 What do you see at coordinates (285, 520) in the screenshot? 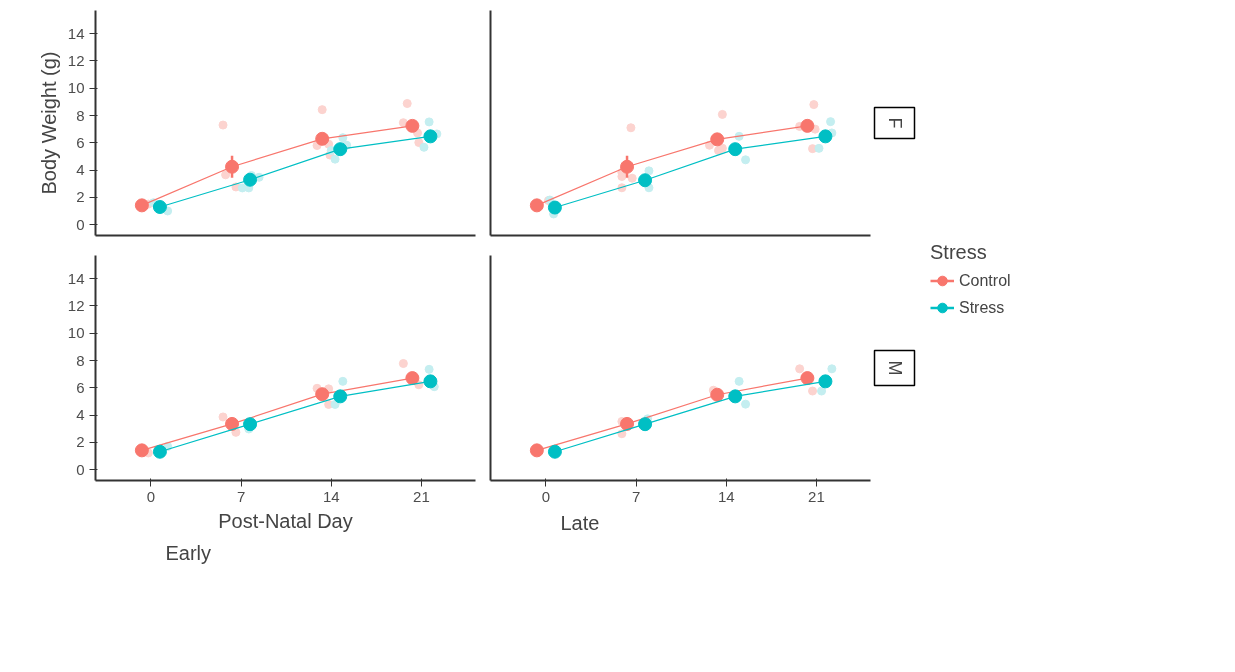
I see `x-axis-title: Post-Natal Day` at bounding box center [285, 520].